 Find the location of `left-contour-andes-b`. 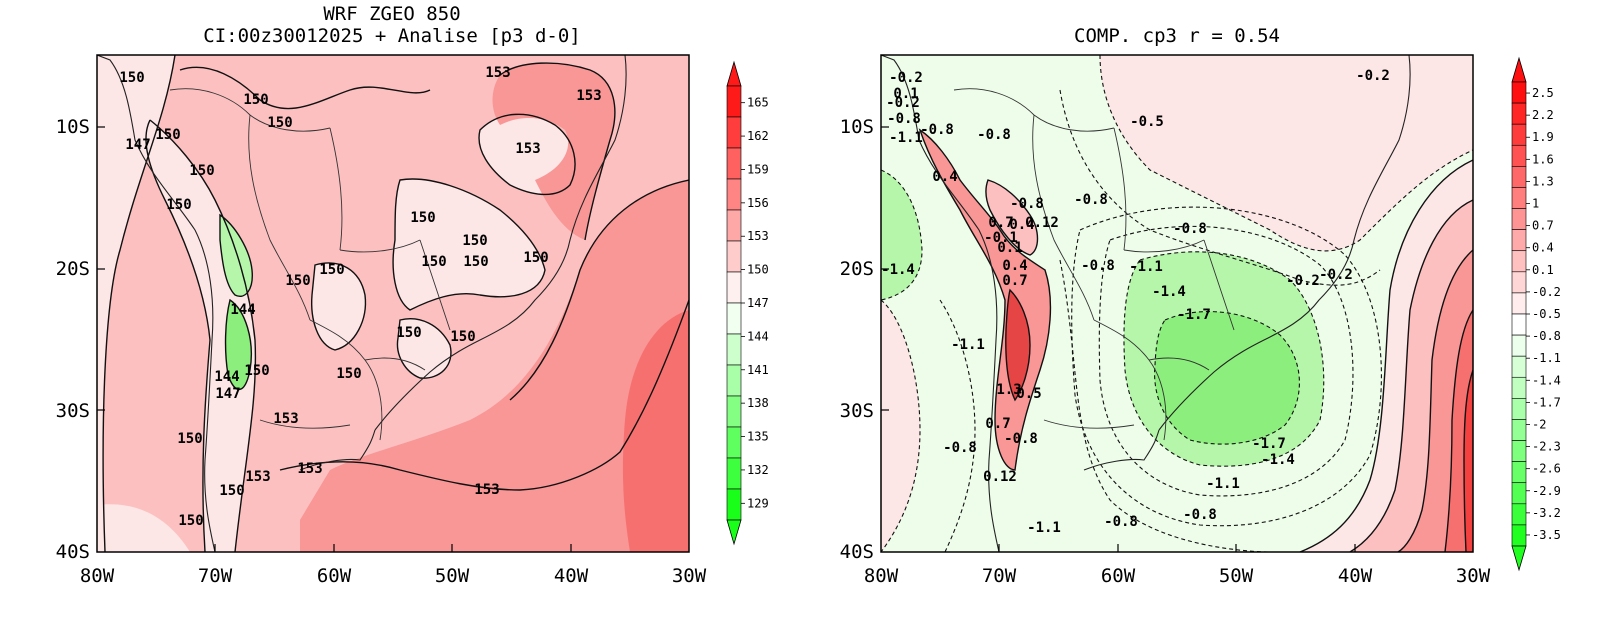

left-contour-andes-b is located at coordinates (178, 335).